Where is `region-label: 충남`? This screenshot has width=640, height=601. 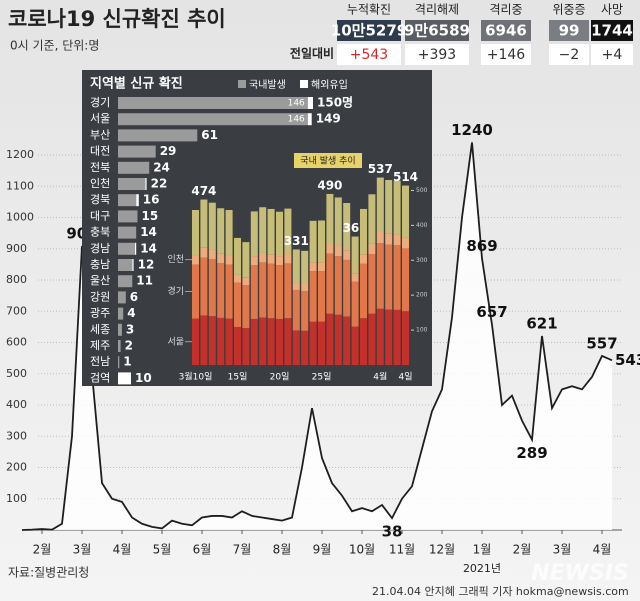
region-label: 충남 is located at coordinates (100, 264).